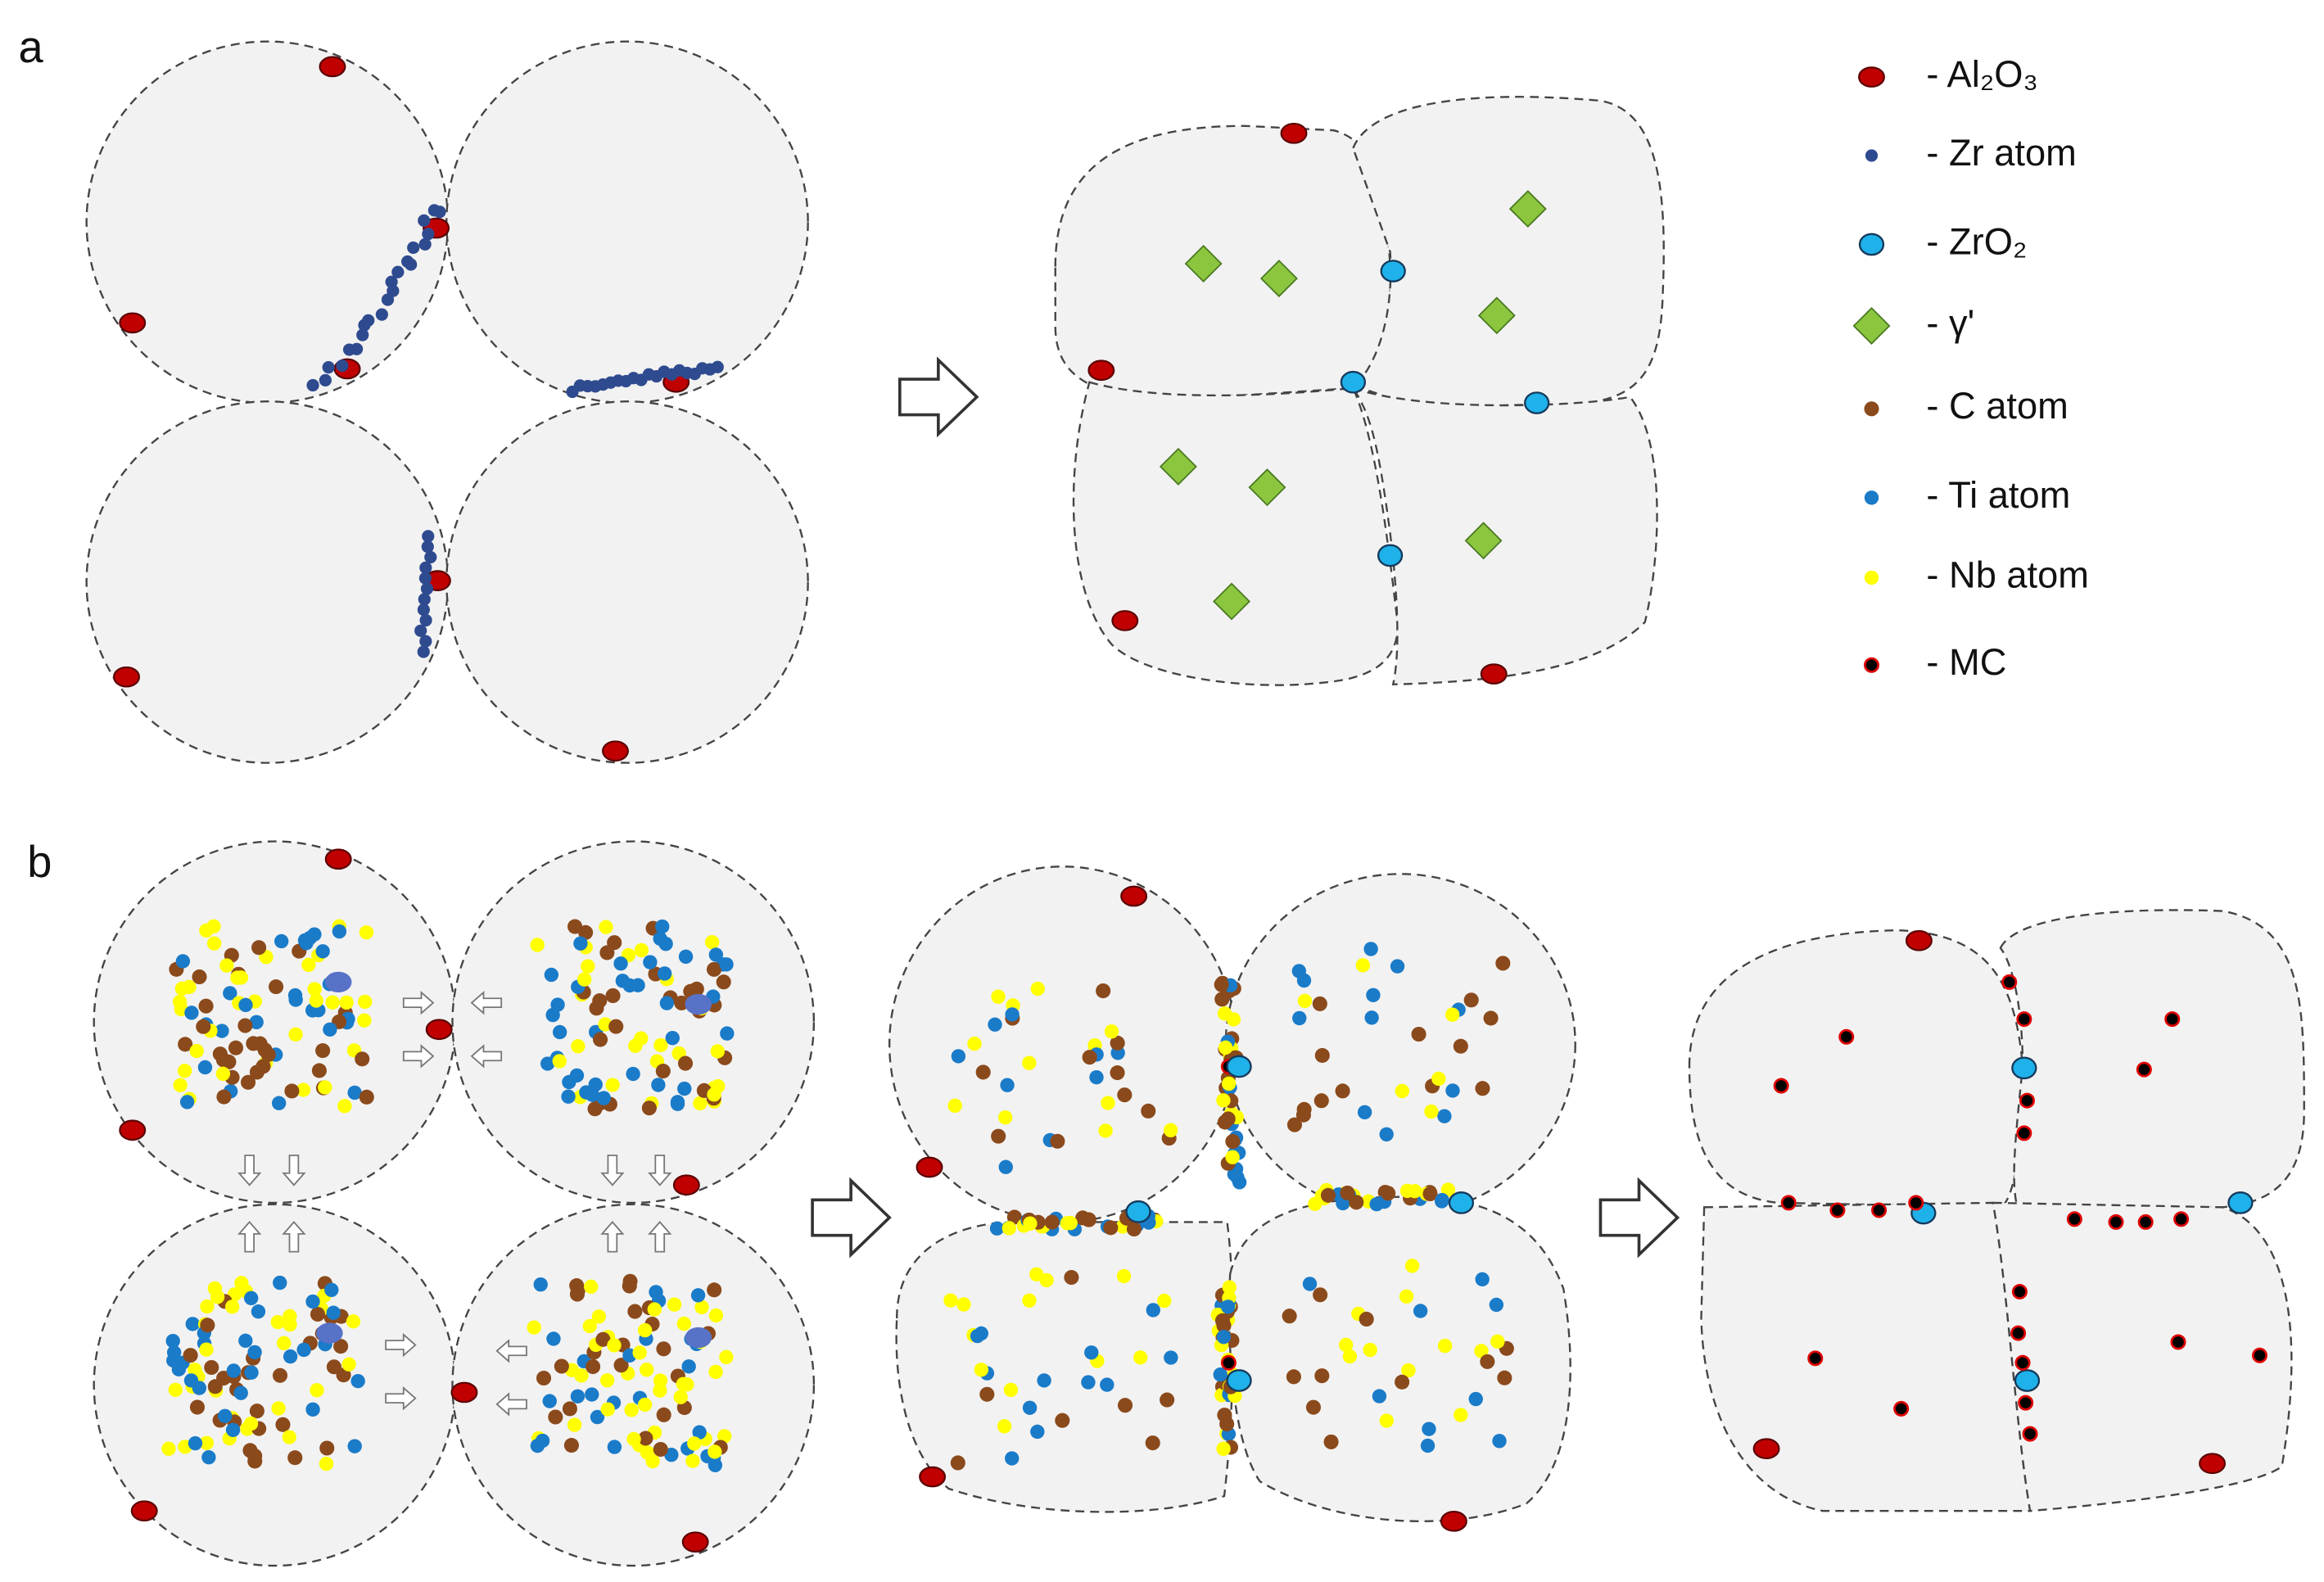 This screenshot has height=1582, width=2324. I want to click on legend-label: - Nb atom, so click(2007, 574).